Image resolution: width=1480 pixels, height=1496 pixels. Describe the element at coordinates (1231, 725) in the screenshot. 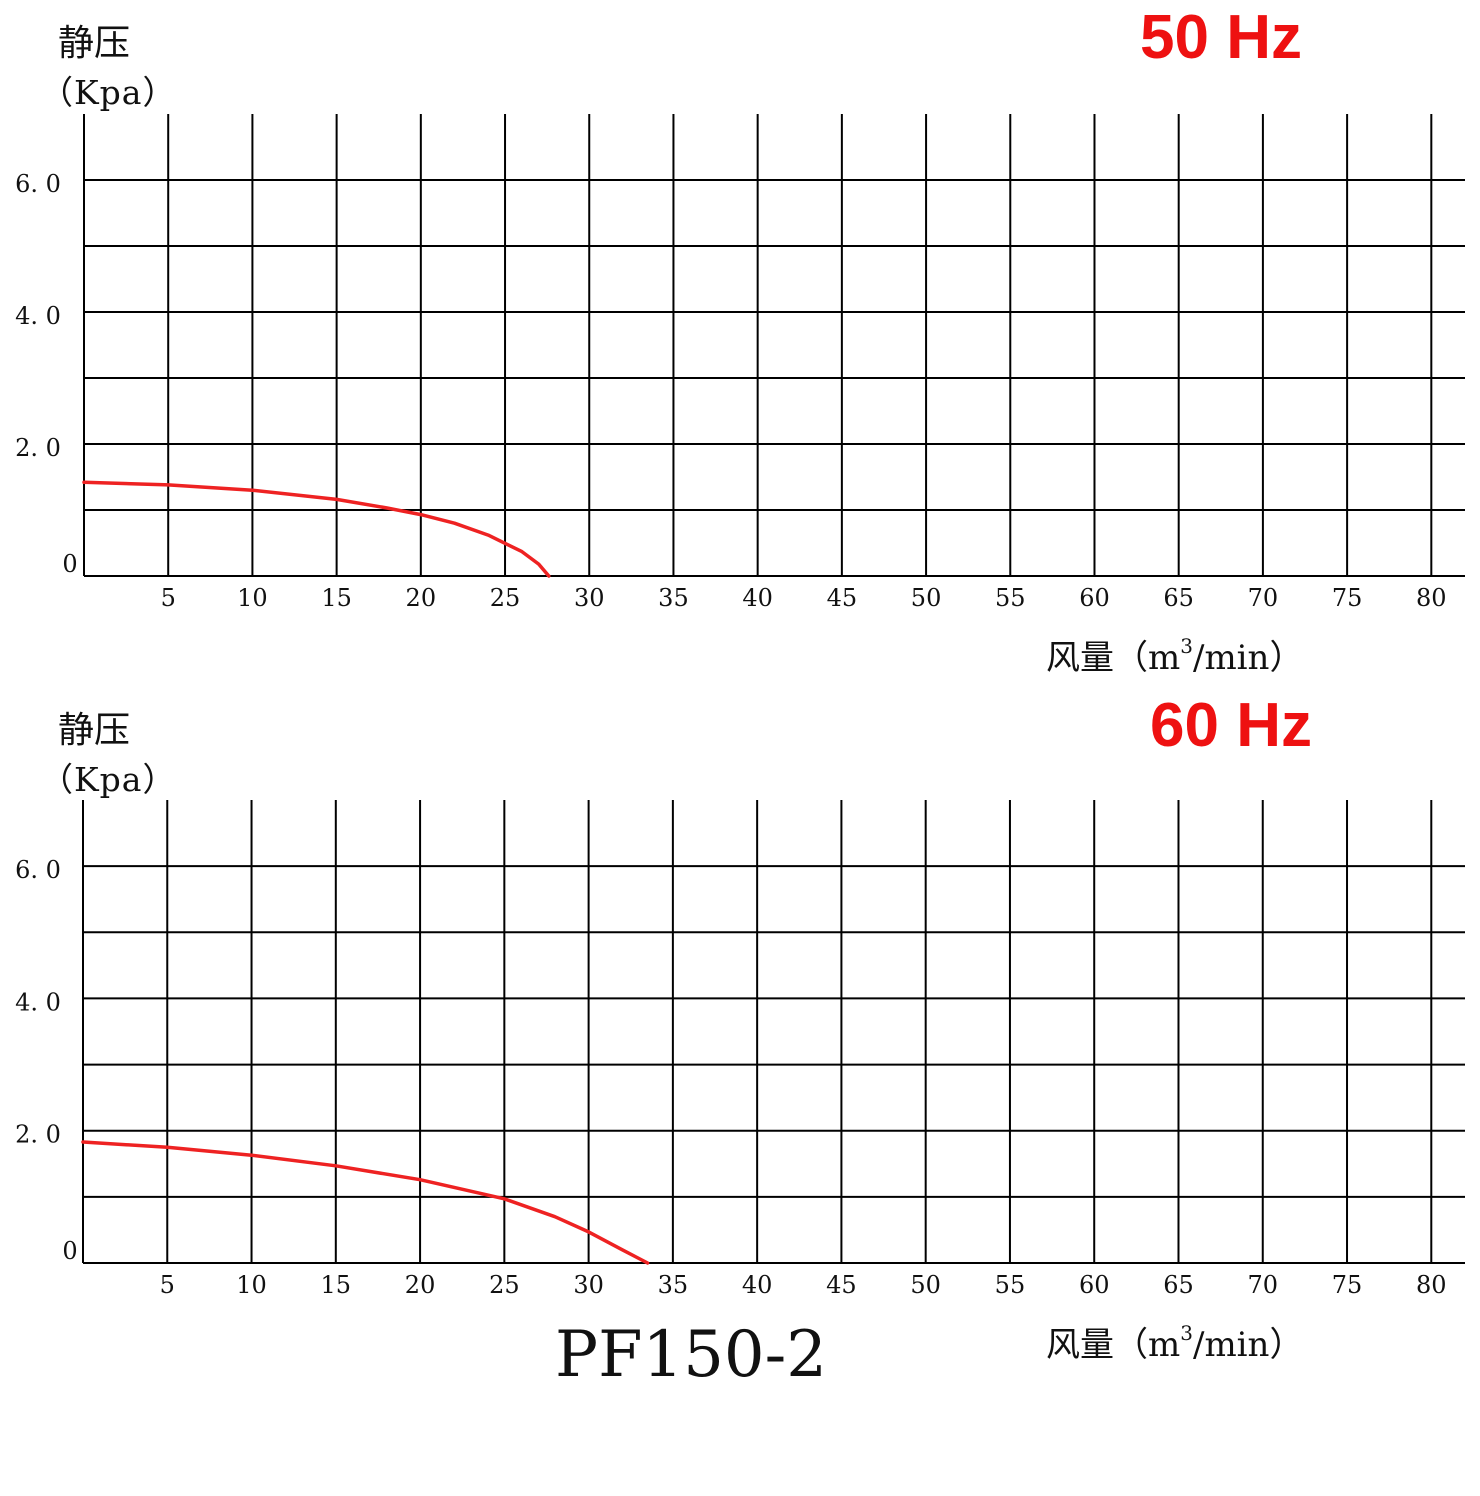

I see `frequency-label: 60 Hz` at that location.